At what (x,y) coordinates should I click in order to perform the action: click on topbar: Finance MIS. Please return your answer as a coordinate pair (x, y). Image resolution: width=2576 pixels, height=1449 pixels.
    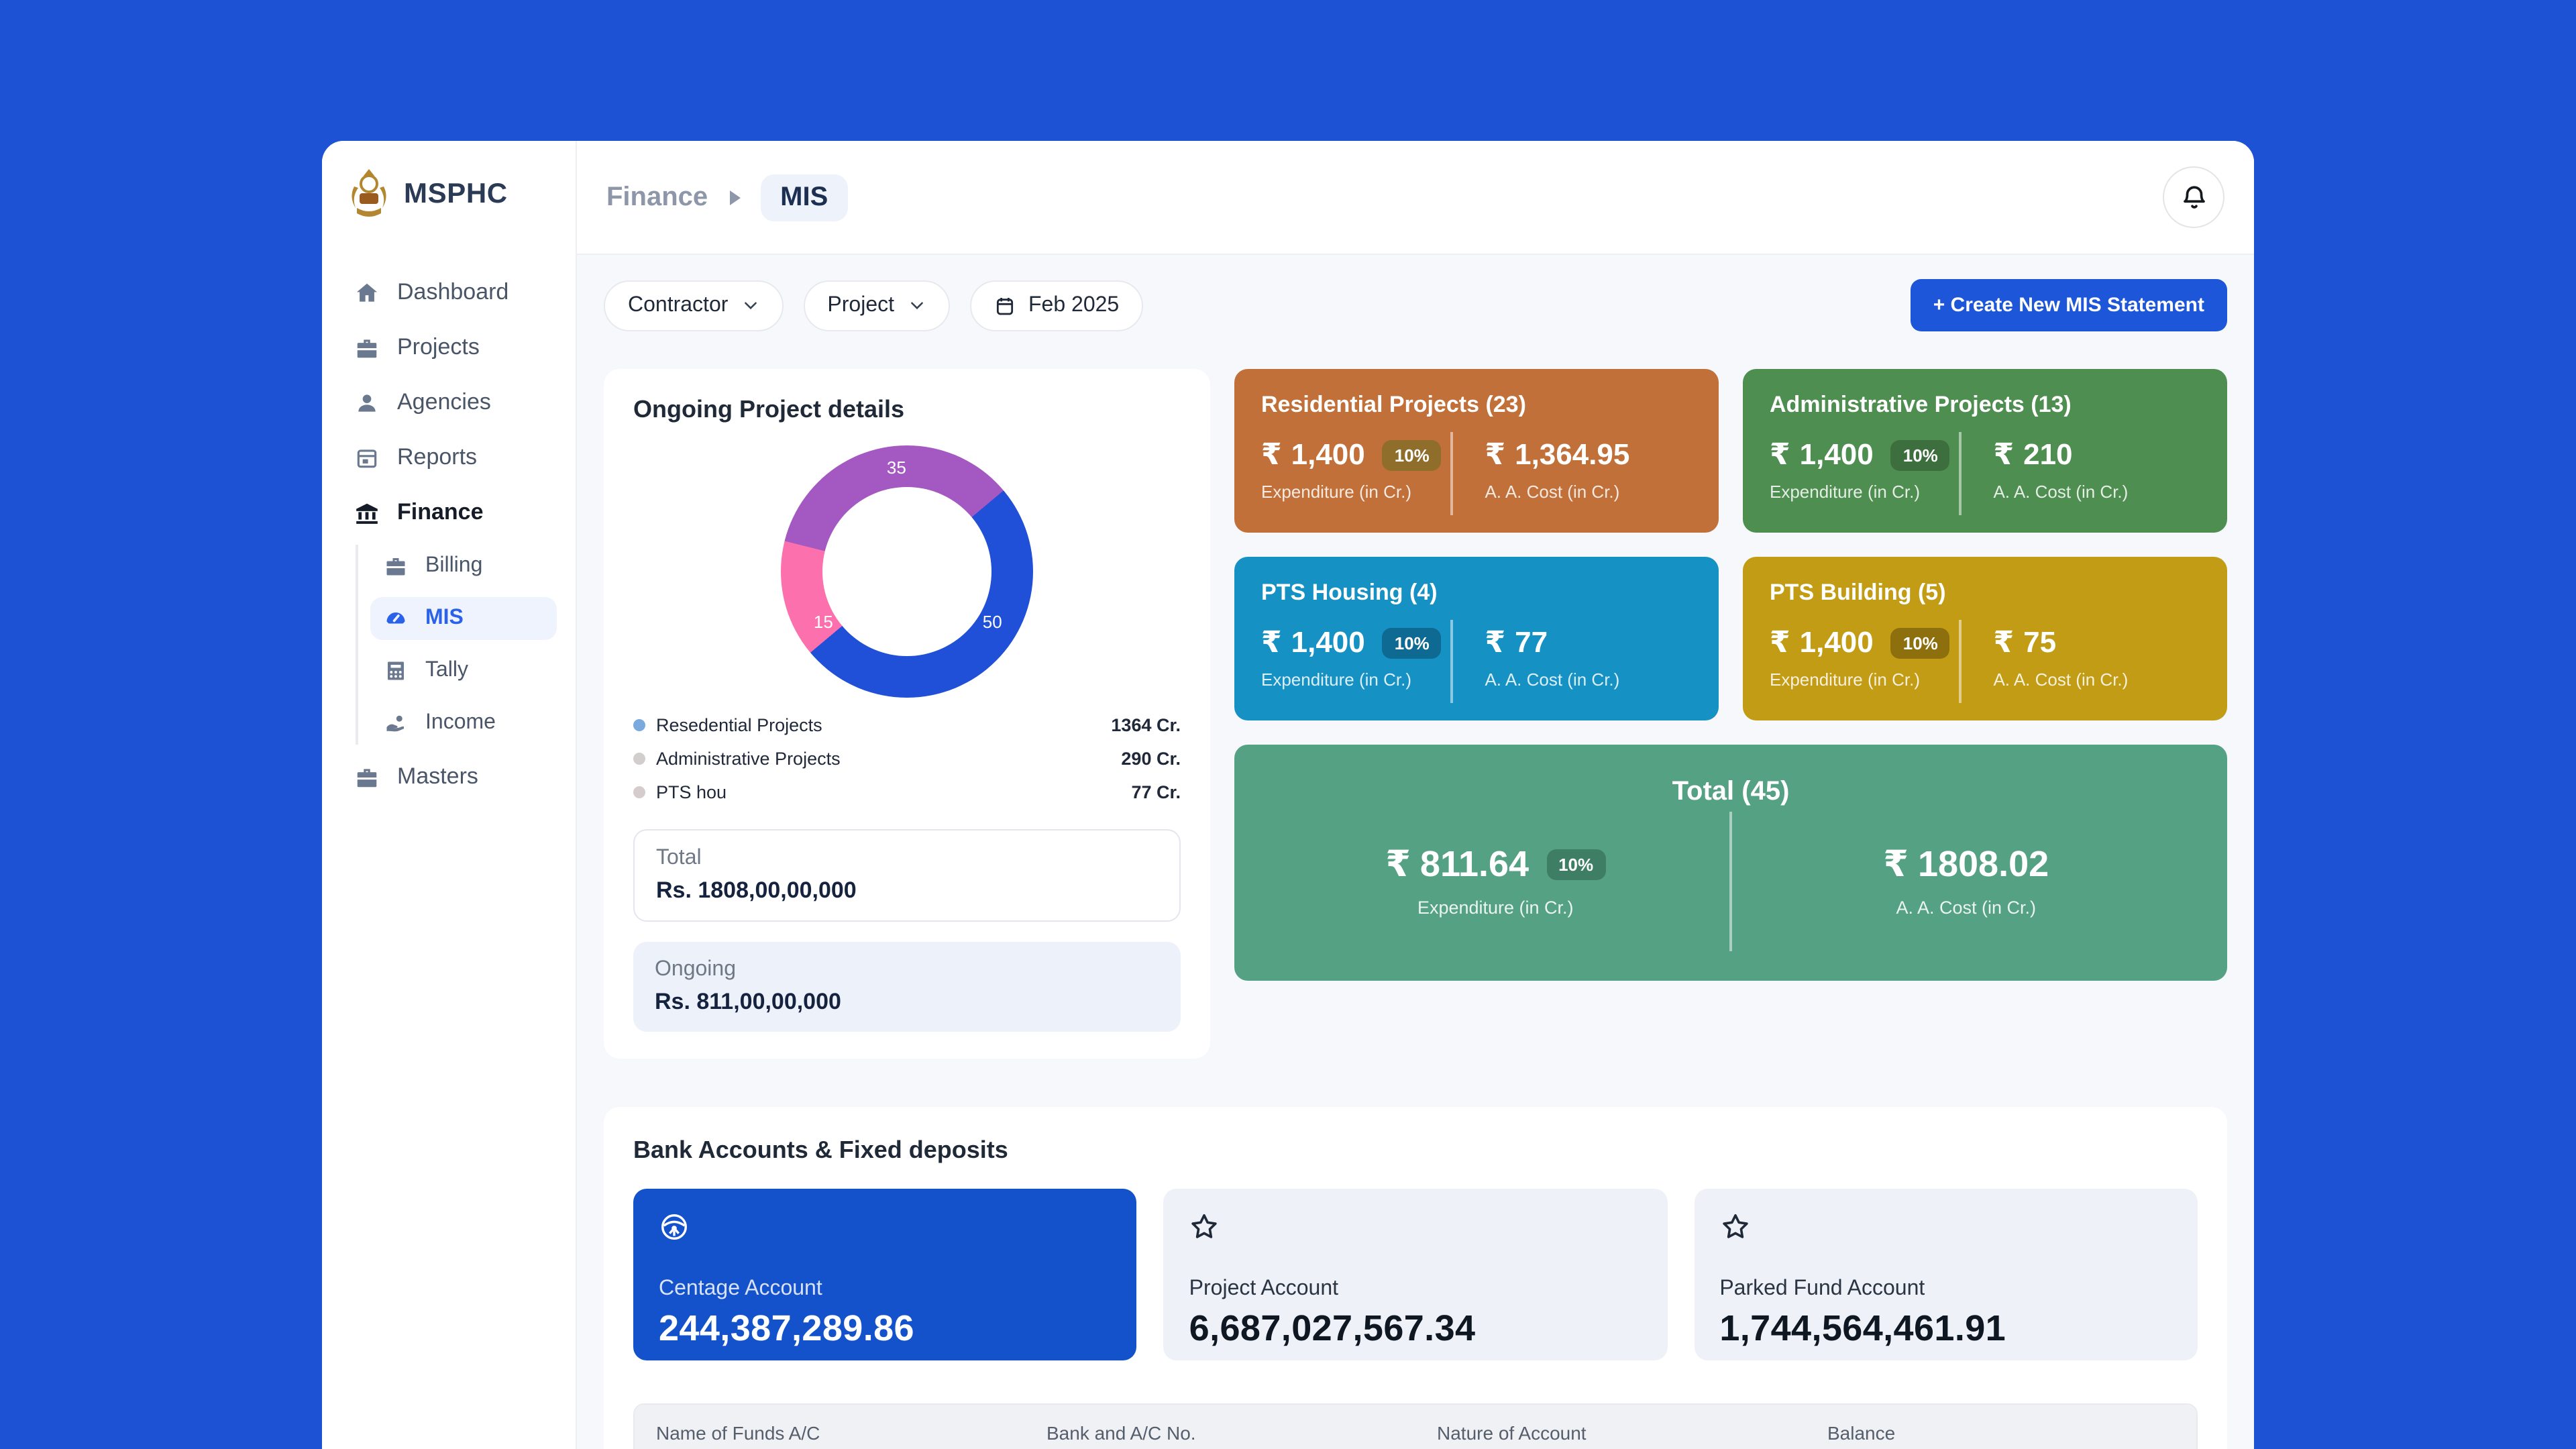
    Looking at the image, I should click on (1415, 198).